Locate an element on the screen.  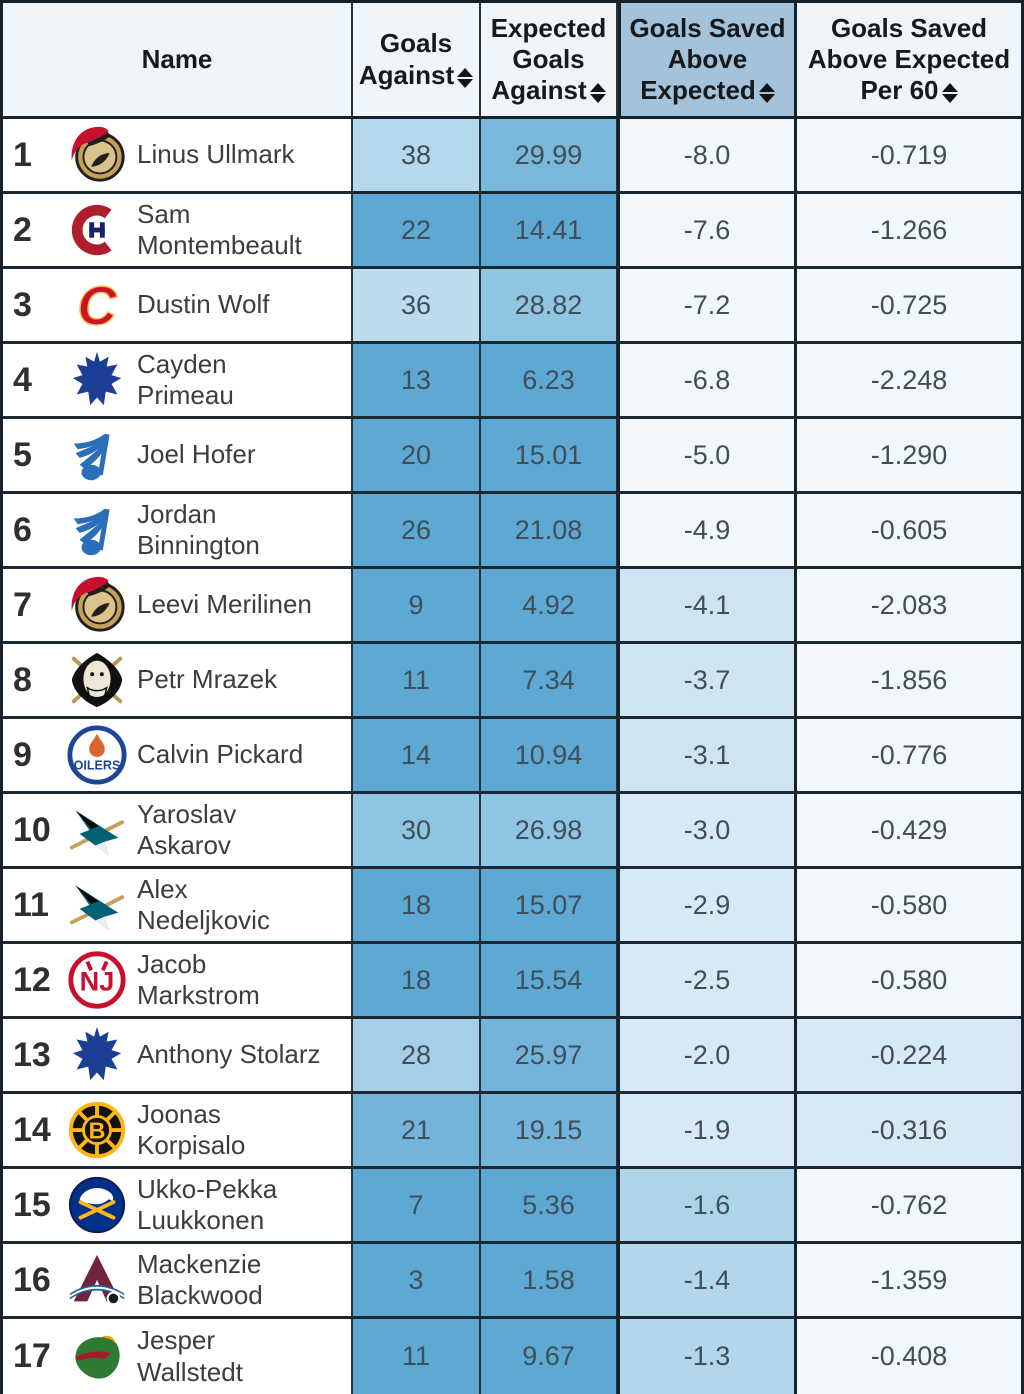
goals-saved-above-expected-value: -3.7 is located at coordinates (707, 680).